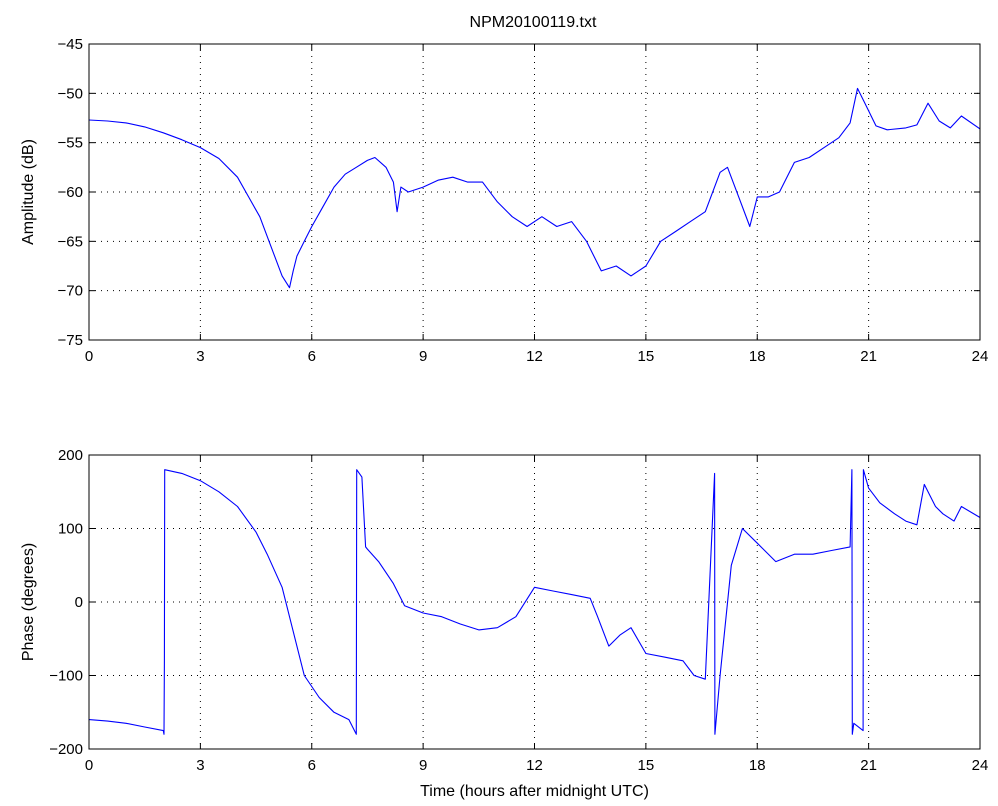 Image resolution: width=998 pixels, height=806 pixels. Describe the element at coordinates (79, 602) in the screenshot. I see `y-tick-label: 0` at that location.